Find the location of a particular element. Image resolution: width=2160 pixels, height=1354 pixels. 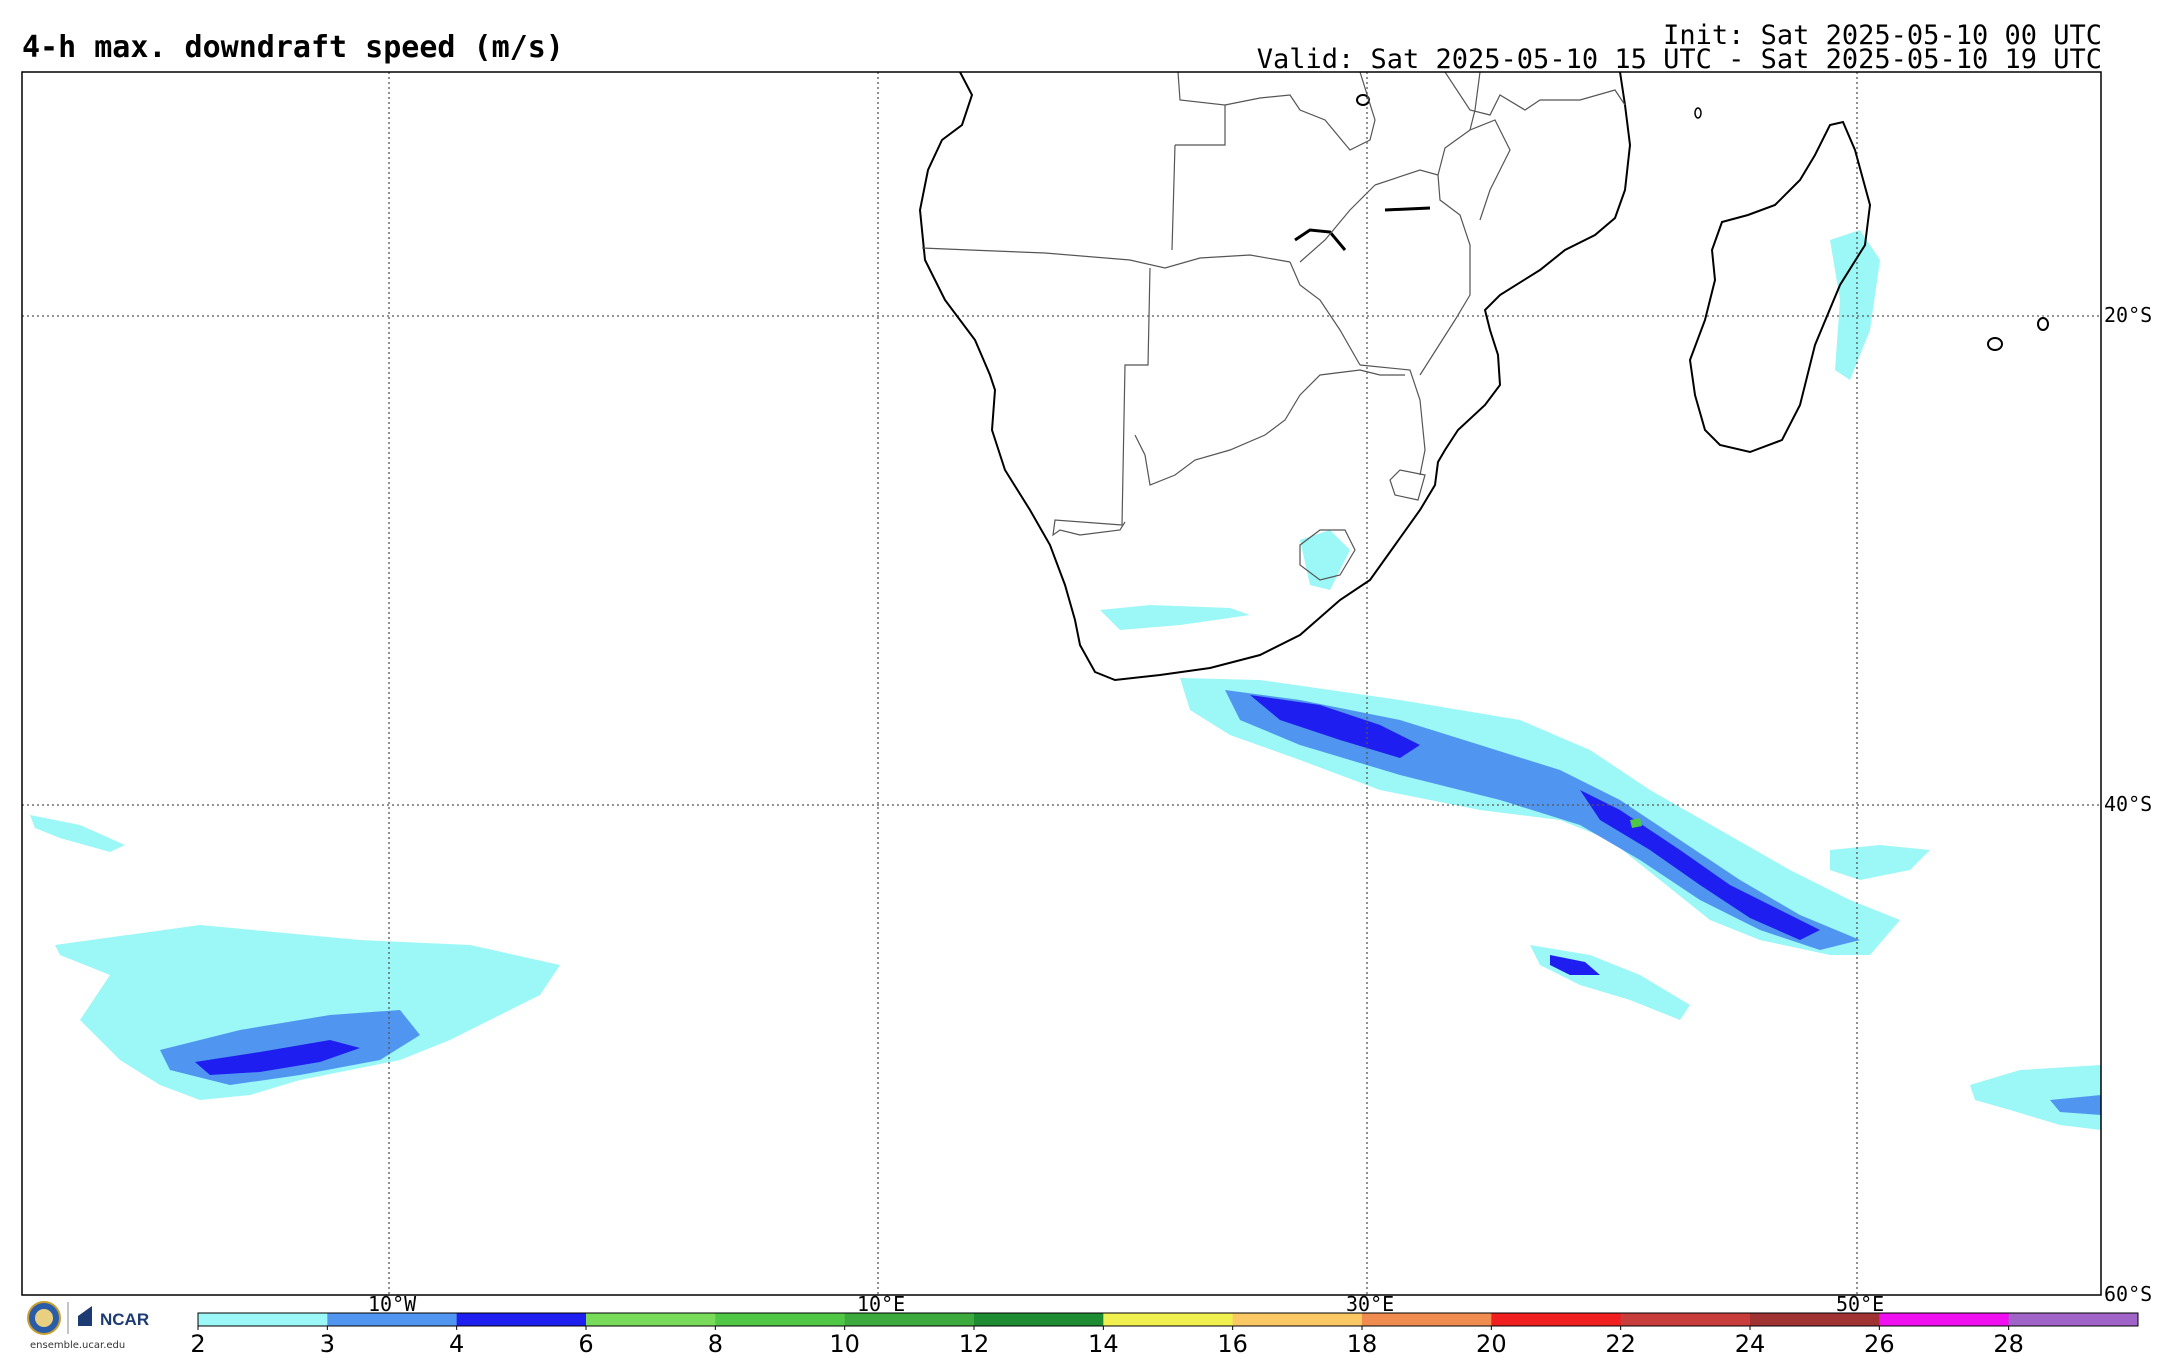

colorbar-tick-label: 4 is located at coordinates (456, 1342).